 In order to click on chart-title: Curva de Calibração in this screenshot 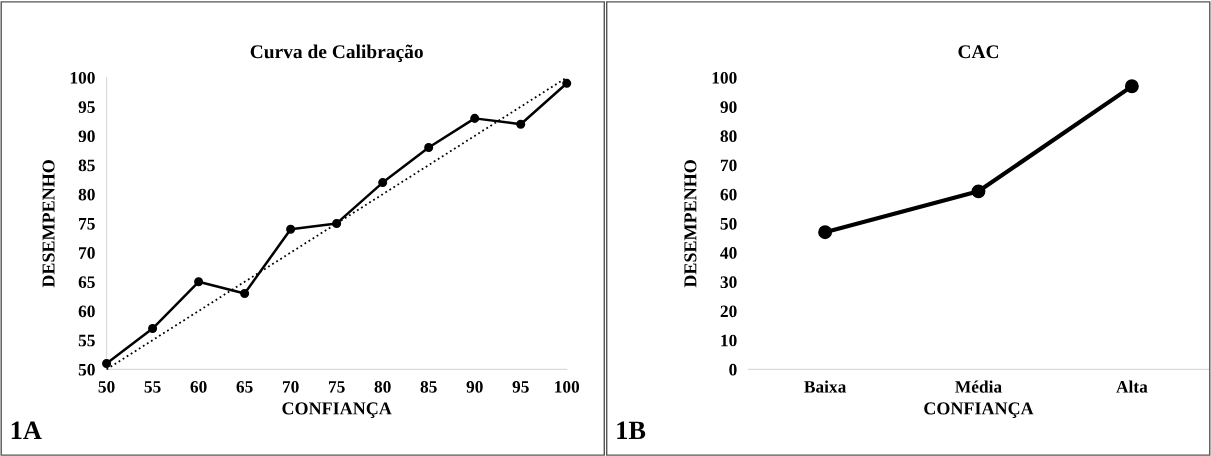, I will do `click(336, 53)`.